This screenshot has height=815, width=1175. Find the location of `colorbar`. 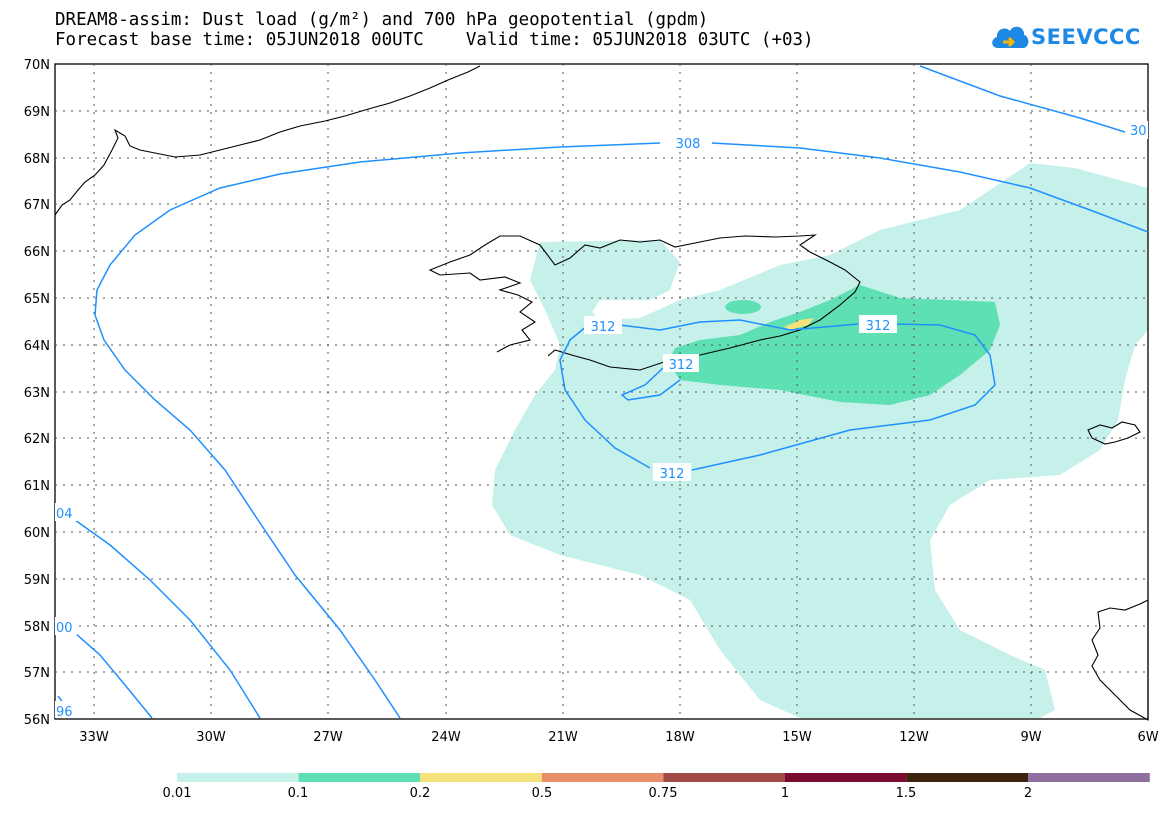

colorbar is located at coordinates (663, 777).